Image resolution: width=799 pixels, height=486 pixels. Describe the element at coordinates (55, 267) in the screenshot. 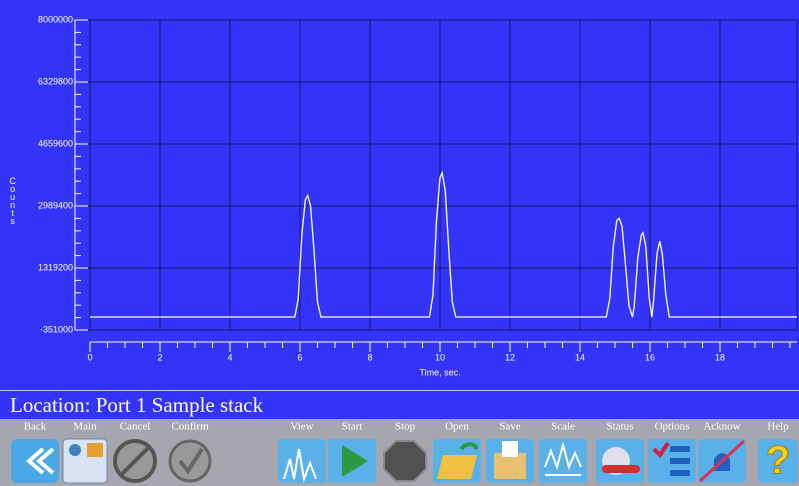

I see `y-tick-label: 1319200` at that location.